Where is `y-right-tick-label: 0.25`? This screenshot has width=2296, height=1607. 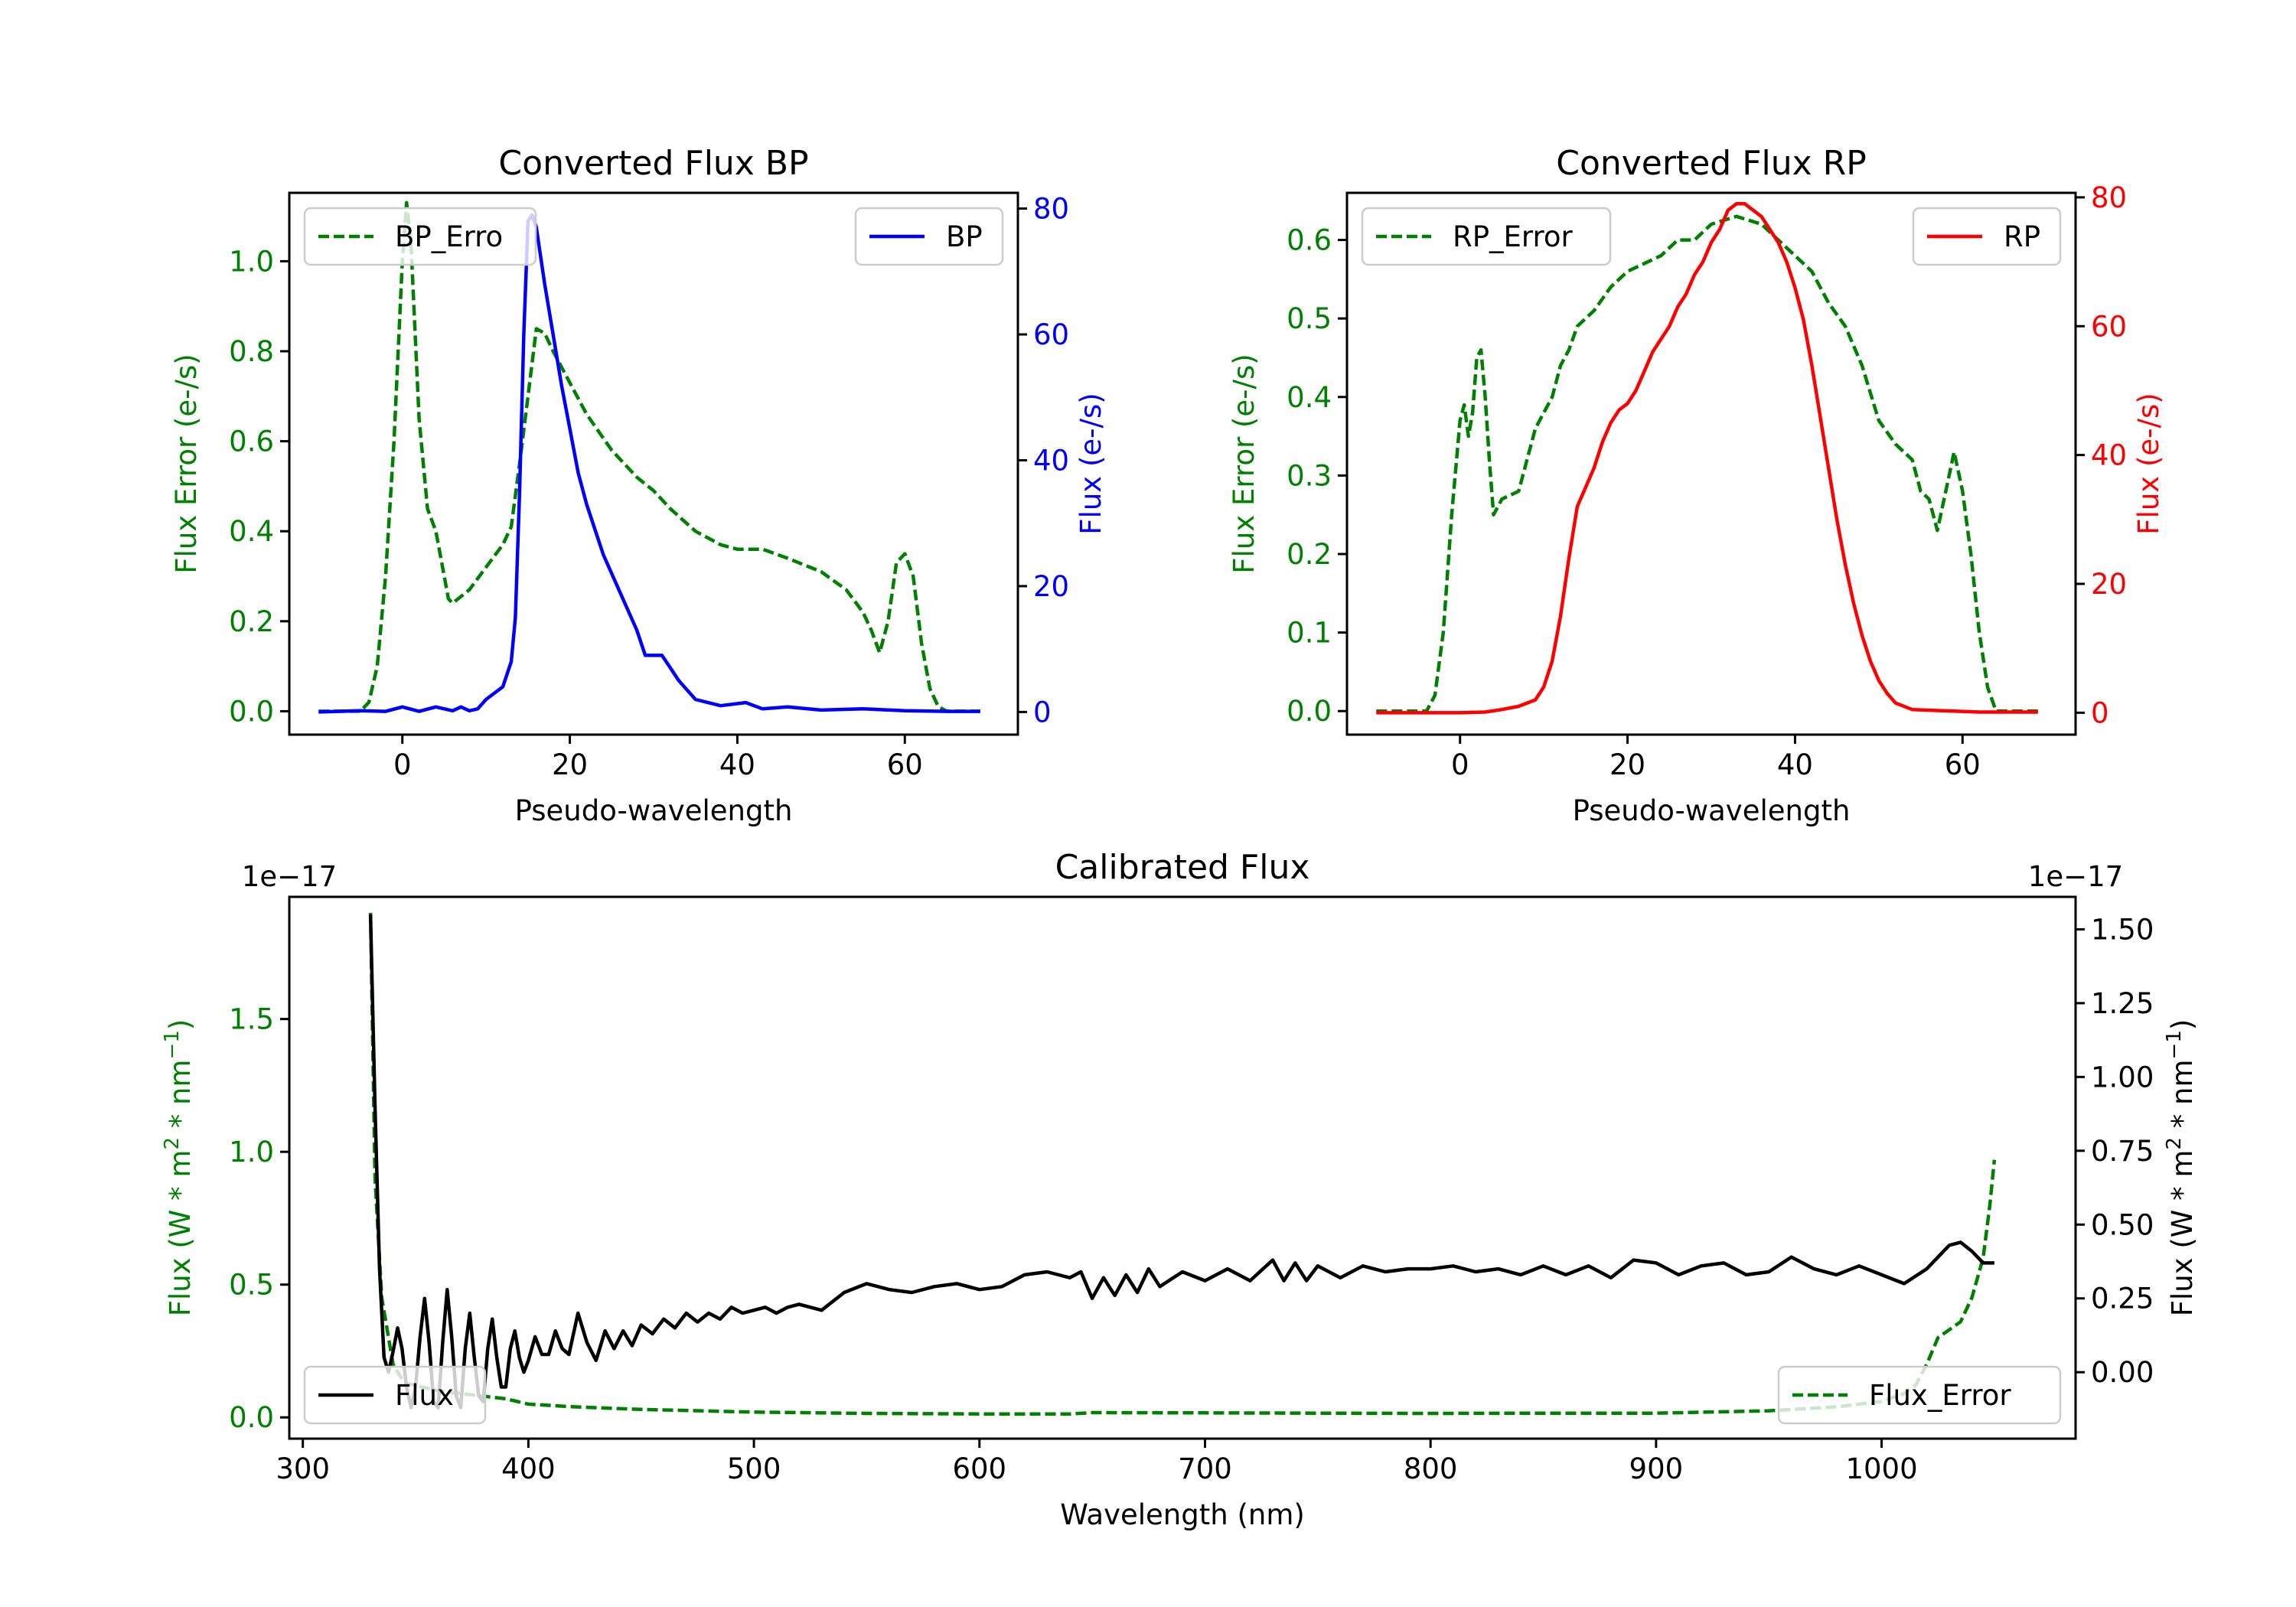 y-right-tick-label: 0.25 is located at coordinates (2122, 1299).